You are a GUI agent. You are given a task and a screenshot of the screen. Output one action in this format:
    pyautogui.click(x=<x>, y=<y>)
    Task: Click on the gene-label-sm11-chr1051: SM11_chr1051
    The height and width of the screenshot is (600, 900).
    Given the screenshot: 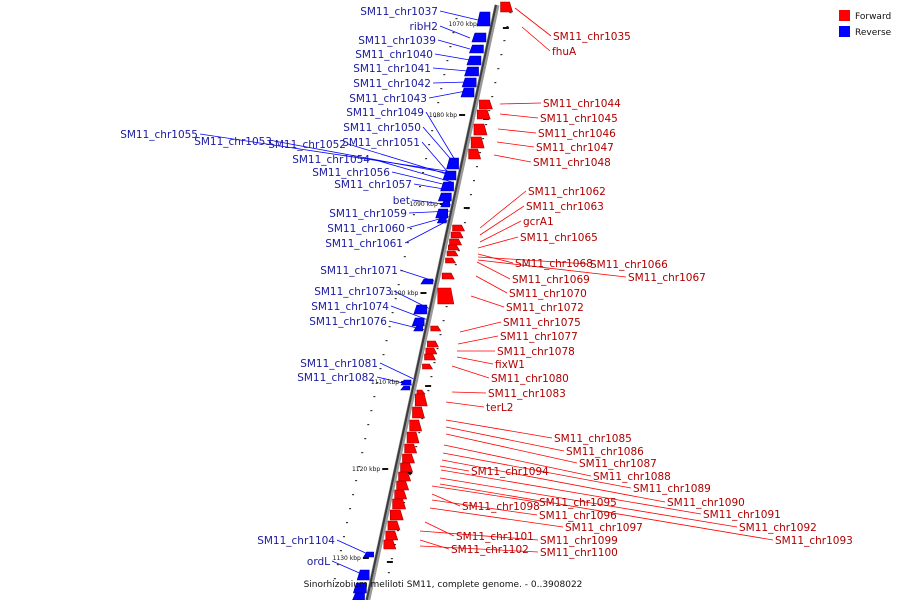 What is the action you would take?
    pyautogui.click(x=381, y=143)
    